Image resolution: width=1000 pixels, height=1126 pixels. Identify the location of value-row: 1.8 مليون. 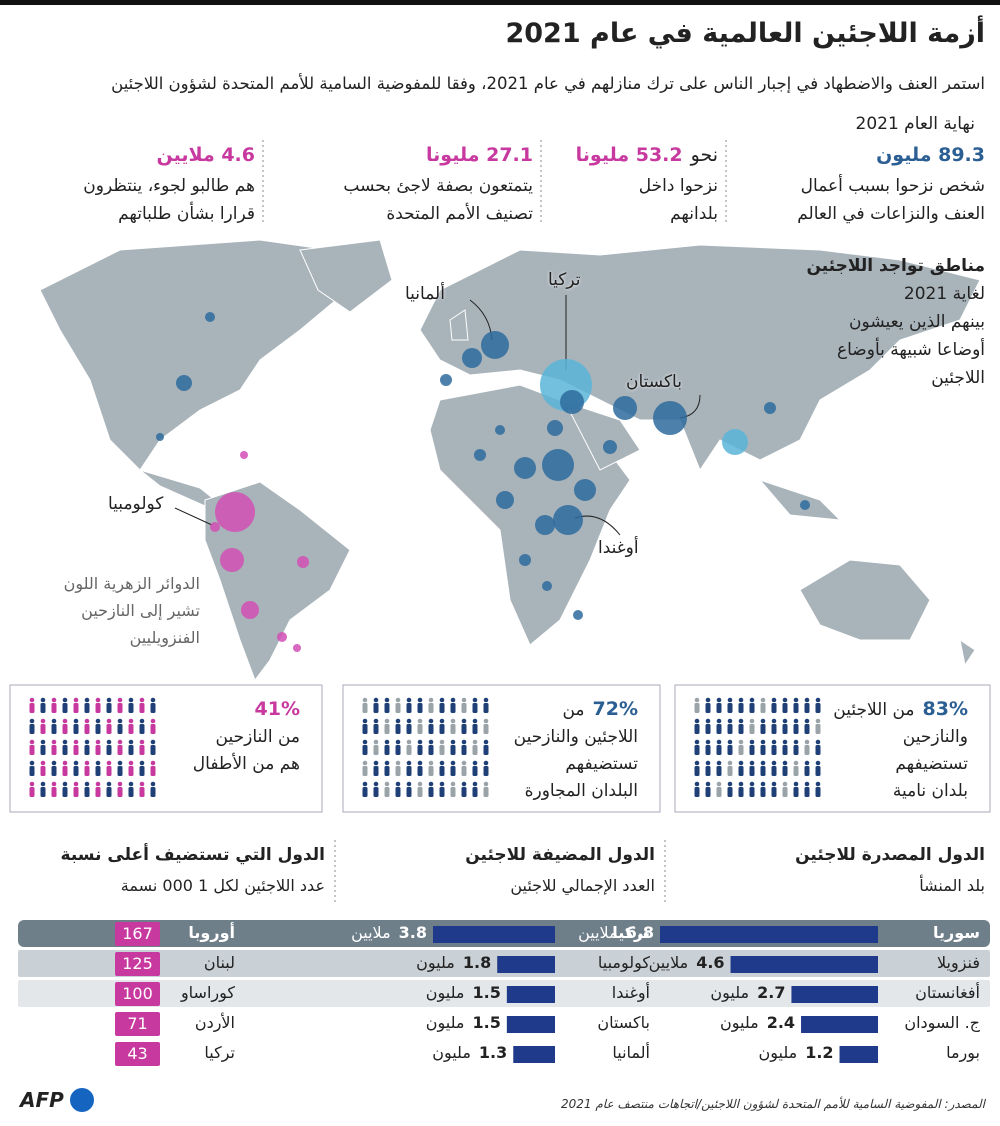
(453, 962).